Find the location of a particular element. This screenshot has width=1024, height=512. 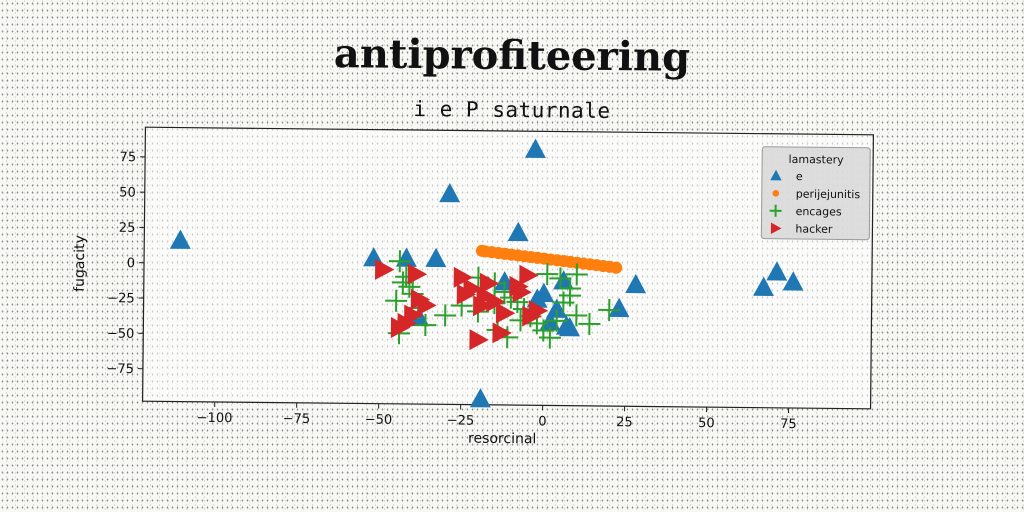

x-tick-label: −100 is located at coordinates (215, 418).